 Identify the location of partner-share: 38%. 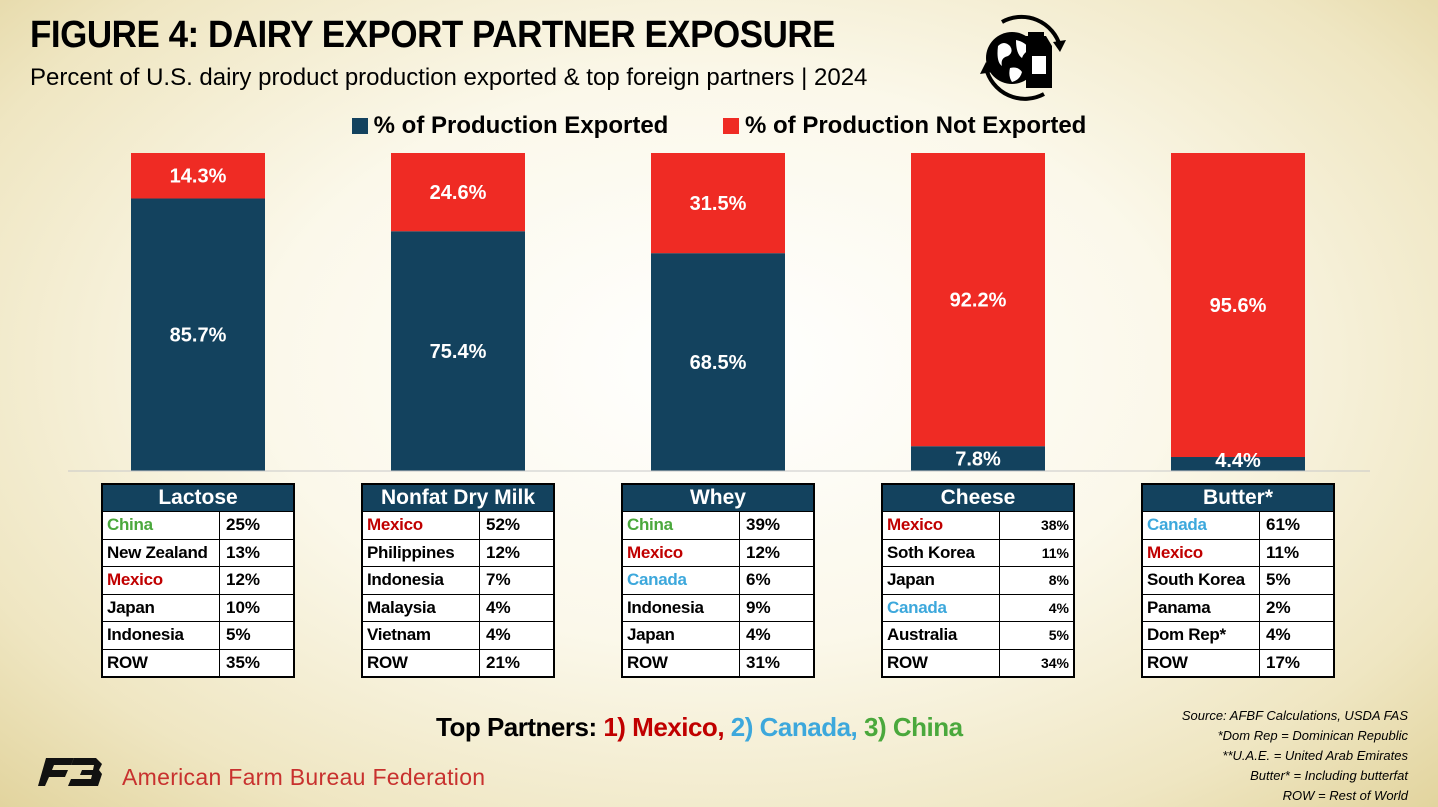
(1037, 525).